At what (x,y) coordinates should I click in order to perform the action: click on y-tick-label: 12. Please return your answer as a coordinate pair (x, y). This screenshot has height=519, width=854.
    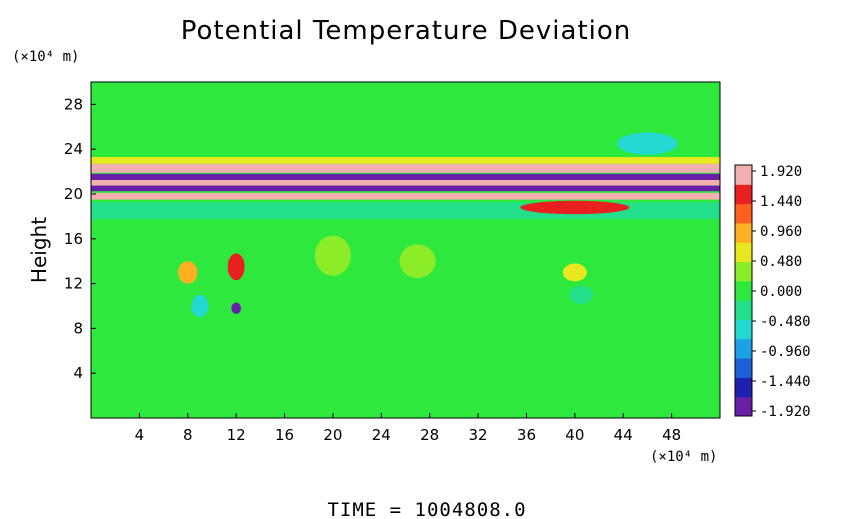
    Looking at the image, I should click on (73, 284).